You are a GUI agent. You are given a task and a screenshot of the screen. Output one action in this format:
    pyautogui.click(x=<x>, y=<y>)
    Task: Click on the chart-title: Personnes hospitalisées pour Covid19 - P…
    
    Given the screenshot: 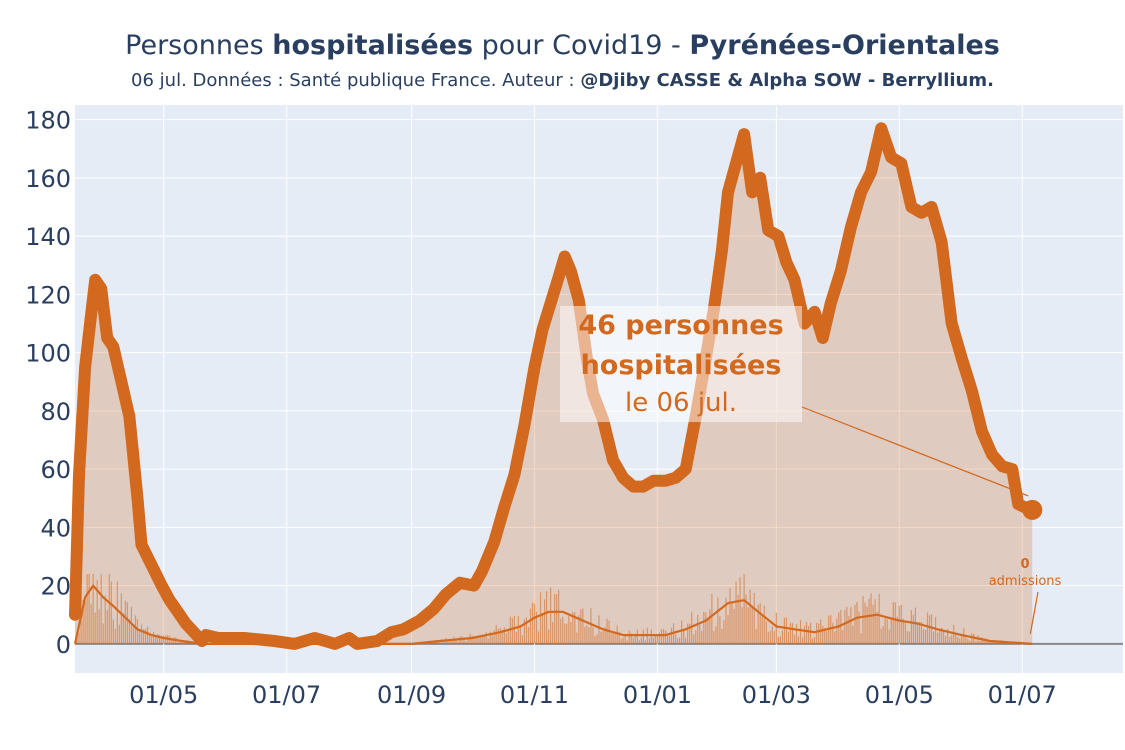 What is the action you would take?
    pyautogui.click(x=562, y=45)
    